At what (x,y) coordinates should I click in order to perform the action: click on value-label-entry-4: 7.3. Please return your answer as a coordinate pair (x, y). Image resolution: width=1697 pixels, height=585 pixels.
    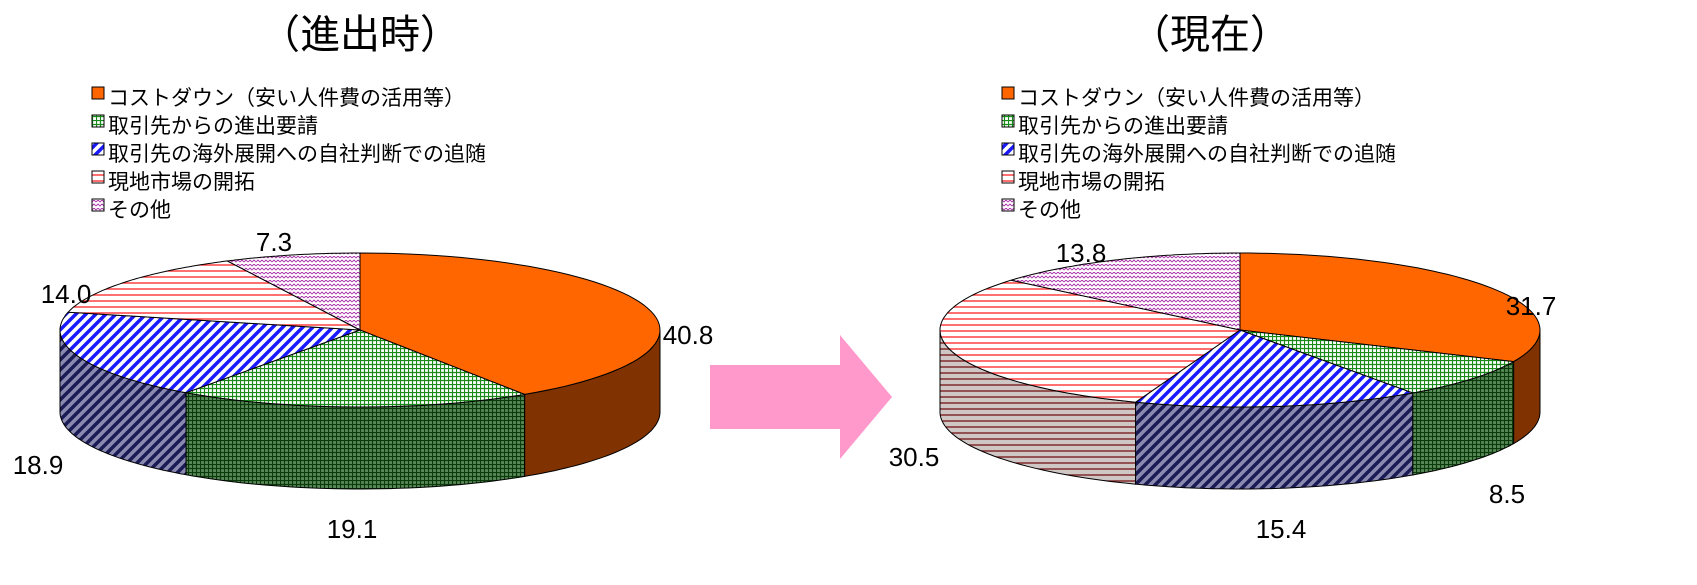
    Looking at the image, I should click on (274, 242).